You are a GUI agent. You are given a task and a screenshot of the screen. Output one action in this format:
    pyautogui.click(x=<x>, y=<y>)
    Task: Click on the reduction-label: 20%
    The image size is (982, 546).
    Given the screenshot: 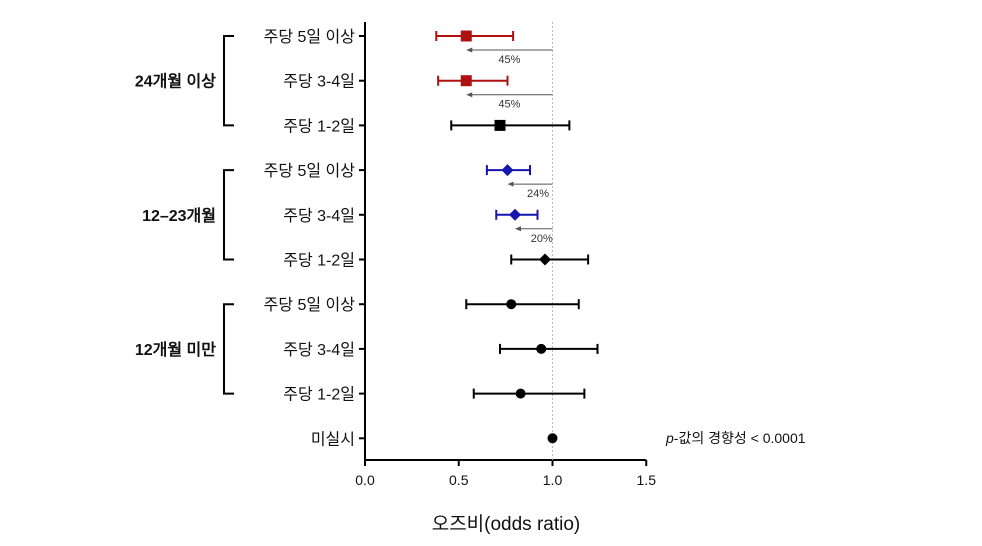 What is the action you would take?
    pyautogui.click(x=542, y=239)
    